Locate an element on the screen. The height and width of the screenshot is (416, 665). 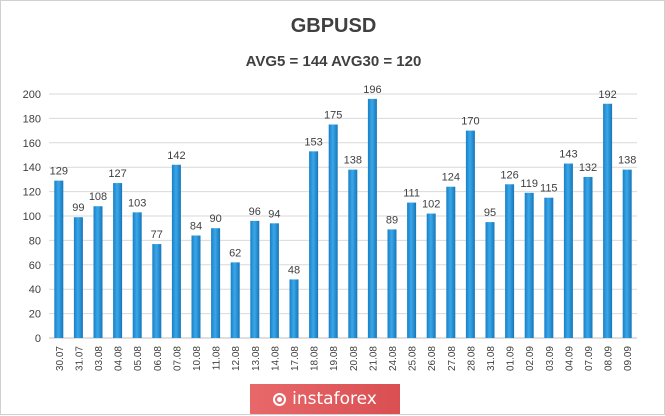
x-tick-label: 05.08 is located at coordinates (138, 358).